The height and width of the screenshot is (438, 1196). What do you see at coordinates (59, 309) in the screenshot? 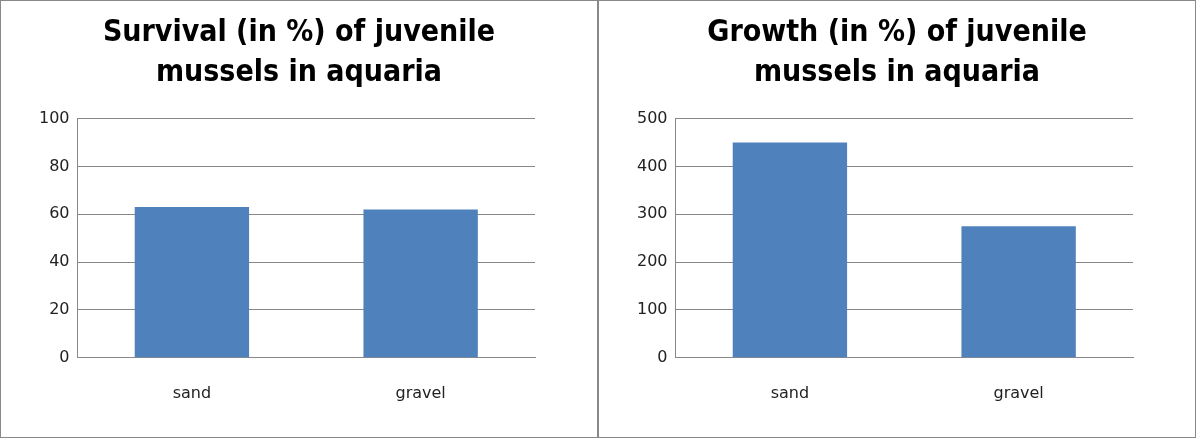
I see `y-tick-label: 20` at bounding box center [59, 309].